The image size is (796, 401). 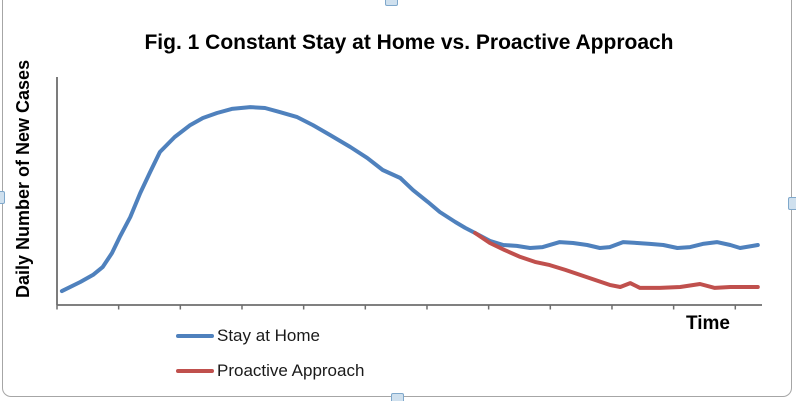 What do you see at coordinates (291, 370) in the screenshot?
I see `legend-label: Proactive Approach` at bounding box center [291, 370].